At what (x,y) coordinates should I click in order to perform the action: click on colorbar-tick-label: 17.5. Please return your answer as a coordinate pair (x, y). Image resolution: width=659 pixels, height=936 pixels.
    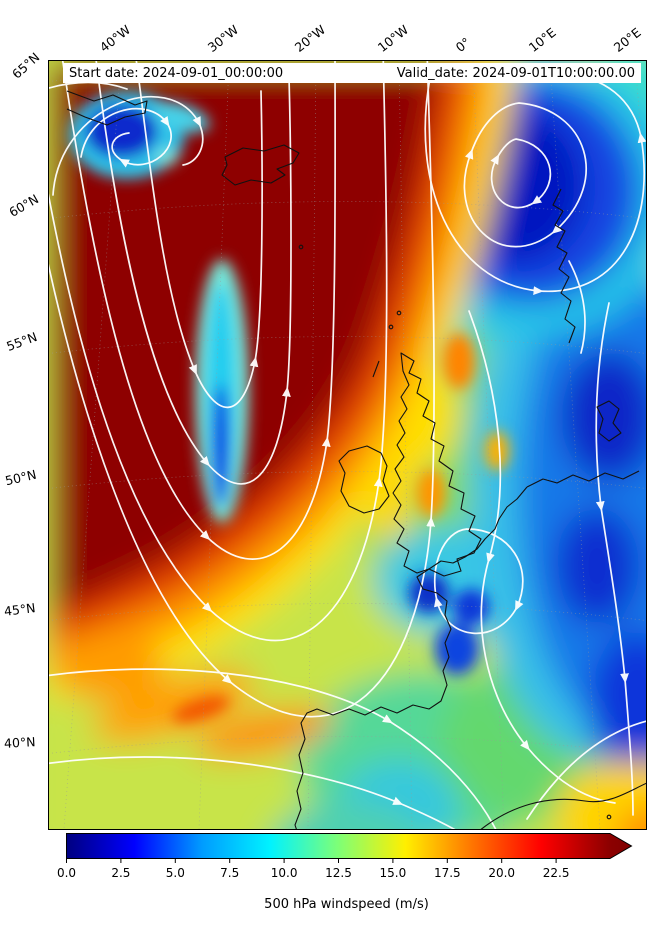
    Looking at the image, I should click on (447, 873).